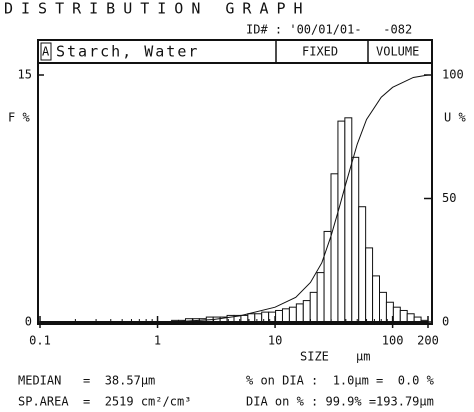  I want to click on stat: SP.AREA = 2519 cm²/cm³, so click(104, 402).